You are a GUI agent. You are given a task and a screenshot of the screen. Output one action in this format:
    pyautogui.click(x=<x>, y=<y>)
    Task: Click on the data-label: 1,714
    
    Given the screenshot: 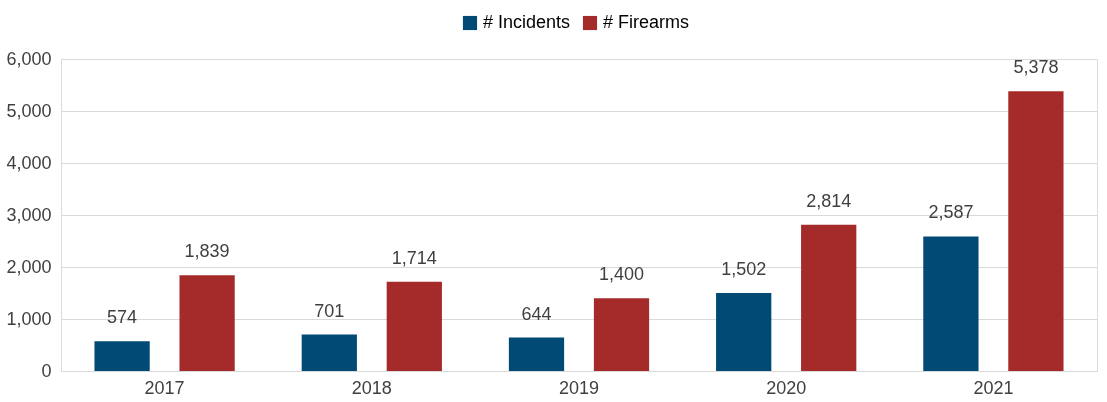 What is the action you would take?
    pyautogui.click(x=414, y=257)
    